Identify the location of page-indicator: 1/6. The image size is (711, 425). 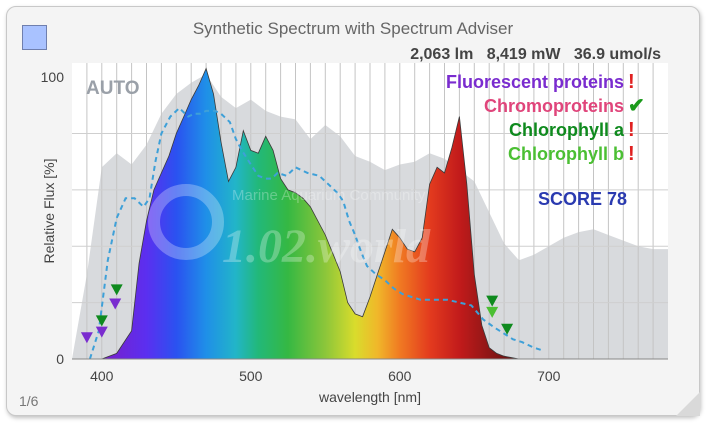
(29, 401).